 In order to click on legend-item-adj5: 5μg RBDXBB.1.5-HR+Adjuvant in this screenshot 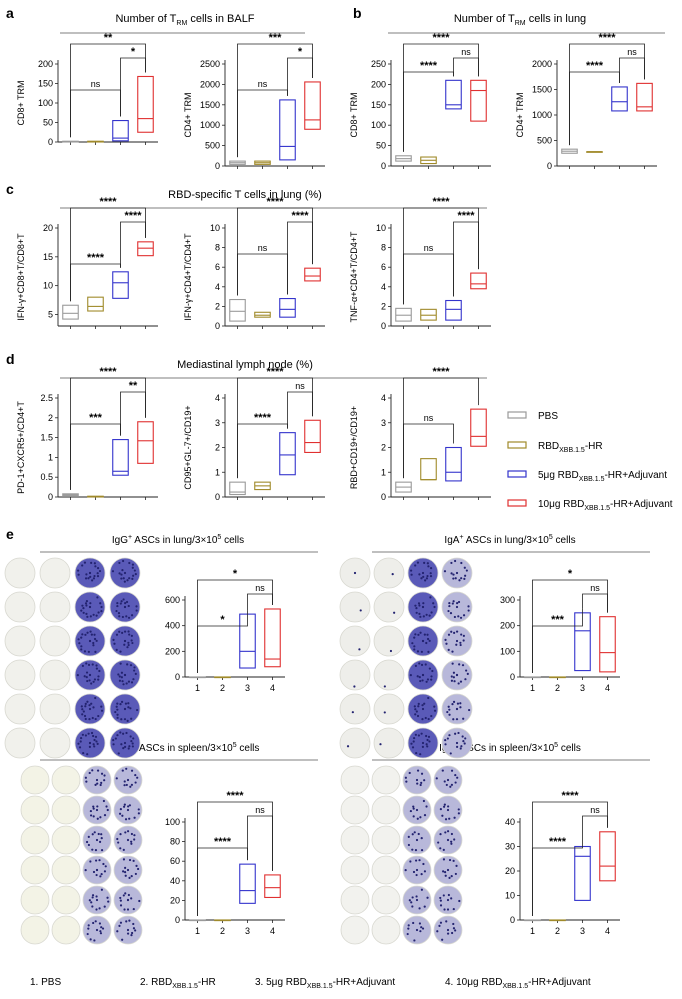, I will do `click(587, 476)`.